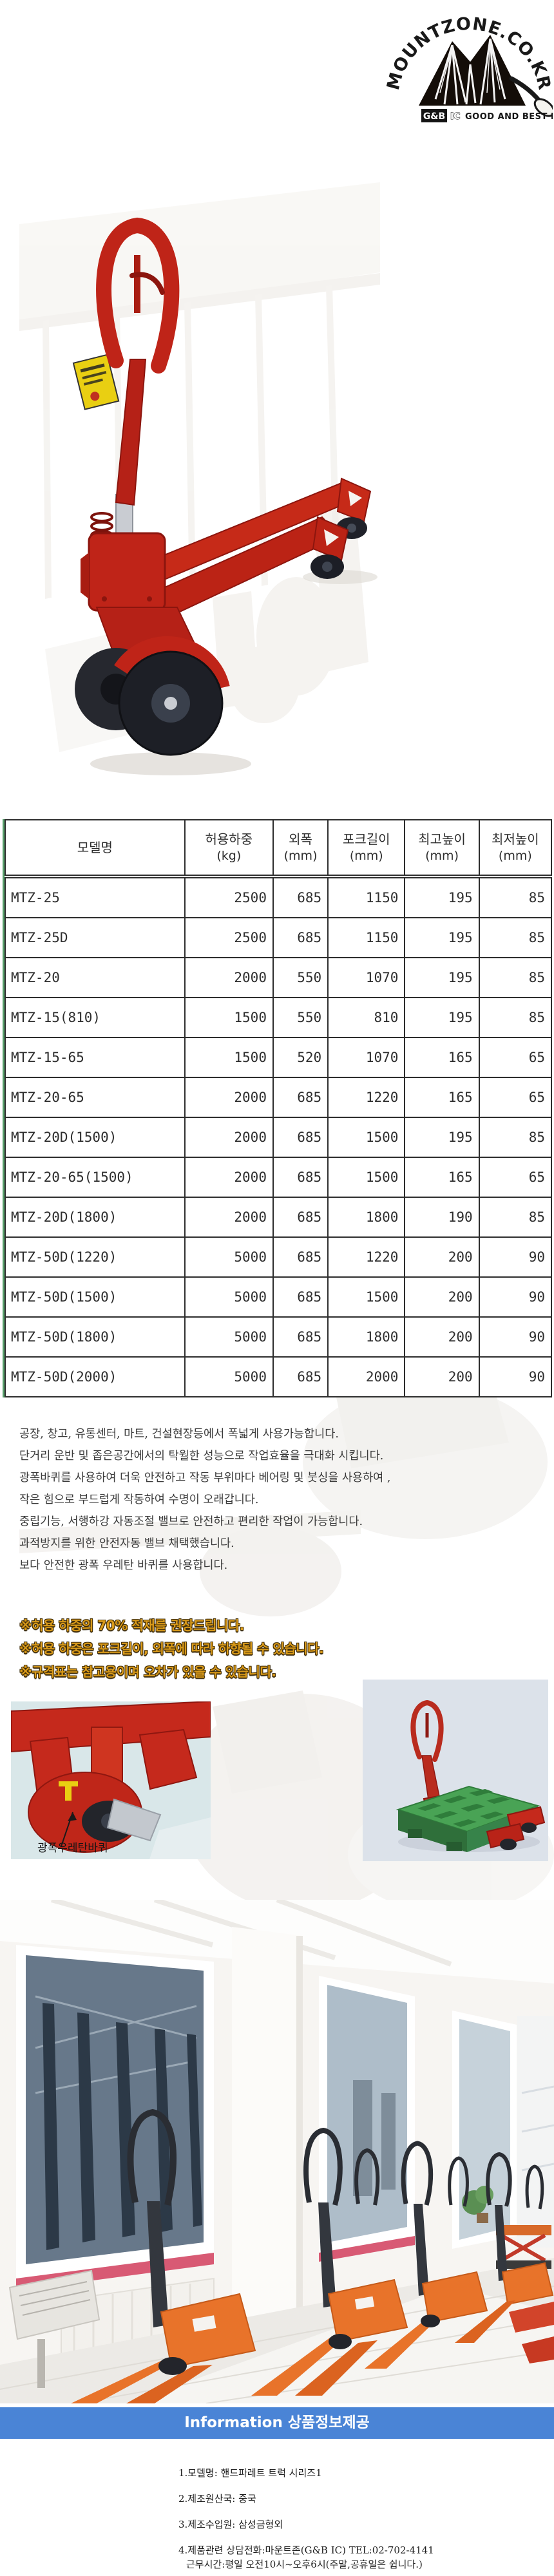  Describe the element at coordinates (96, 1137) in the screenshot. I see `cell-model: MTZ-20D(1500)` at that location.